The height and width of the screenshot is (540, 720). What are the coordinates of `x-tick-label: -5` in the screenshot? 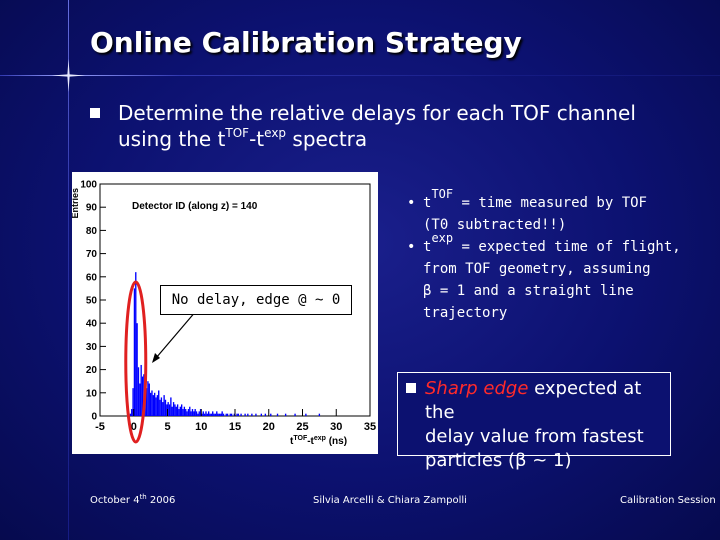 It's located at (100, 427).